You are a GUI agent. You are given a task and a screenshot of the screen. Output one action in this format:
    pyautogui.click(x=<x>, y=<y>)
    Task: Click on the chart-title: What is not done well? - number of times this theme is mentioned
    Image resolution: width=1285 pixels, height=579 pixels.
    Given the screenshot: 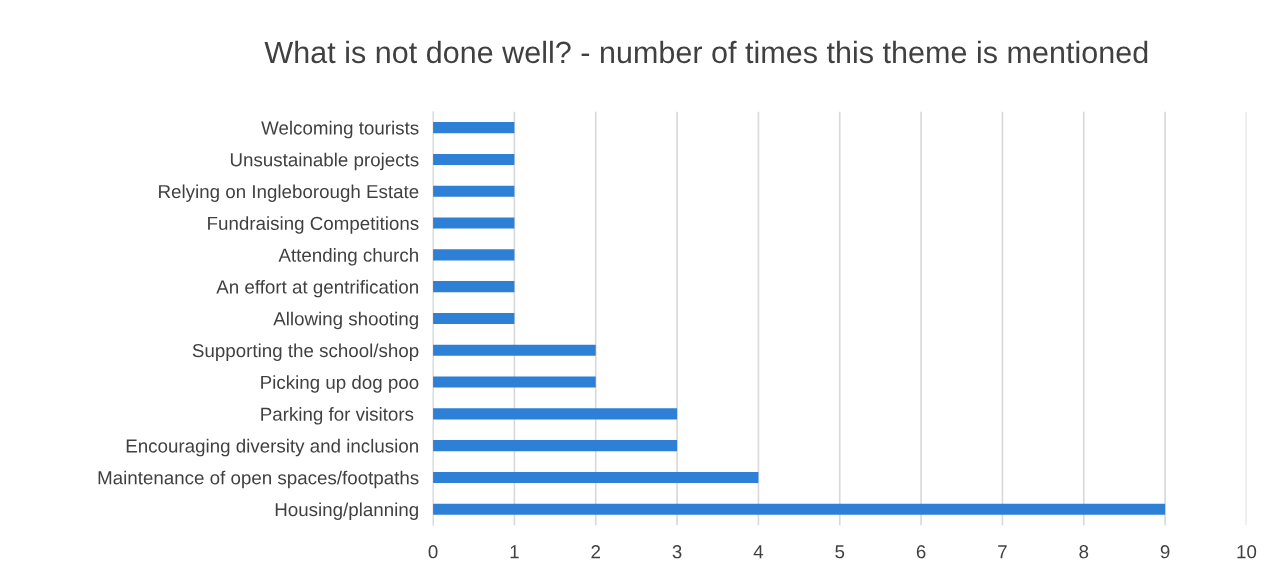 What is the action you would take?
    pyautogui.click(x=706, y=52)
    